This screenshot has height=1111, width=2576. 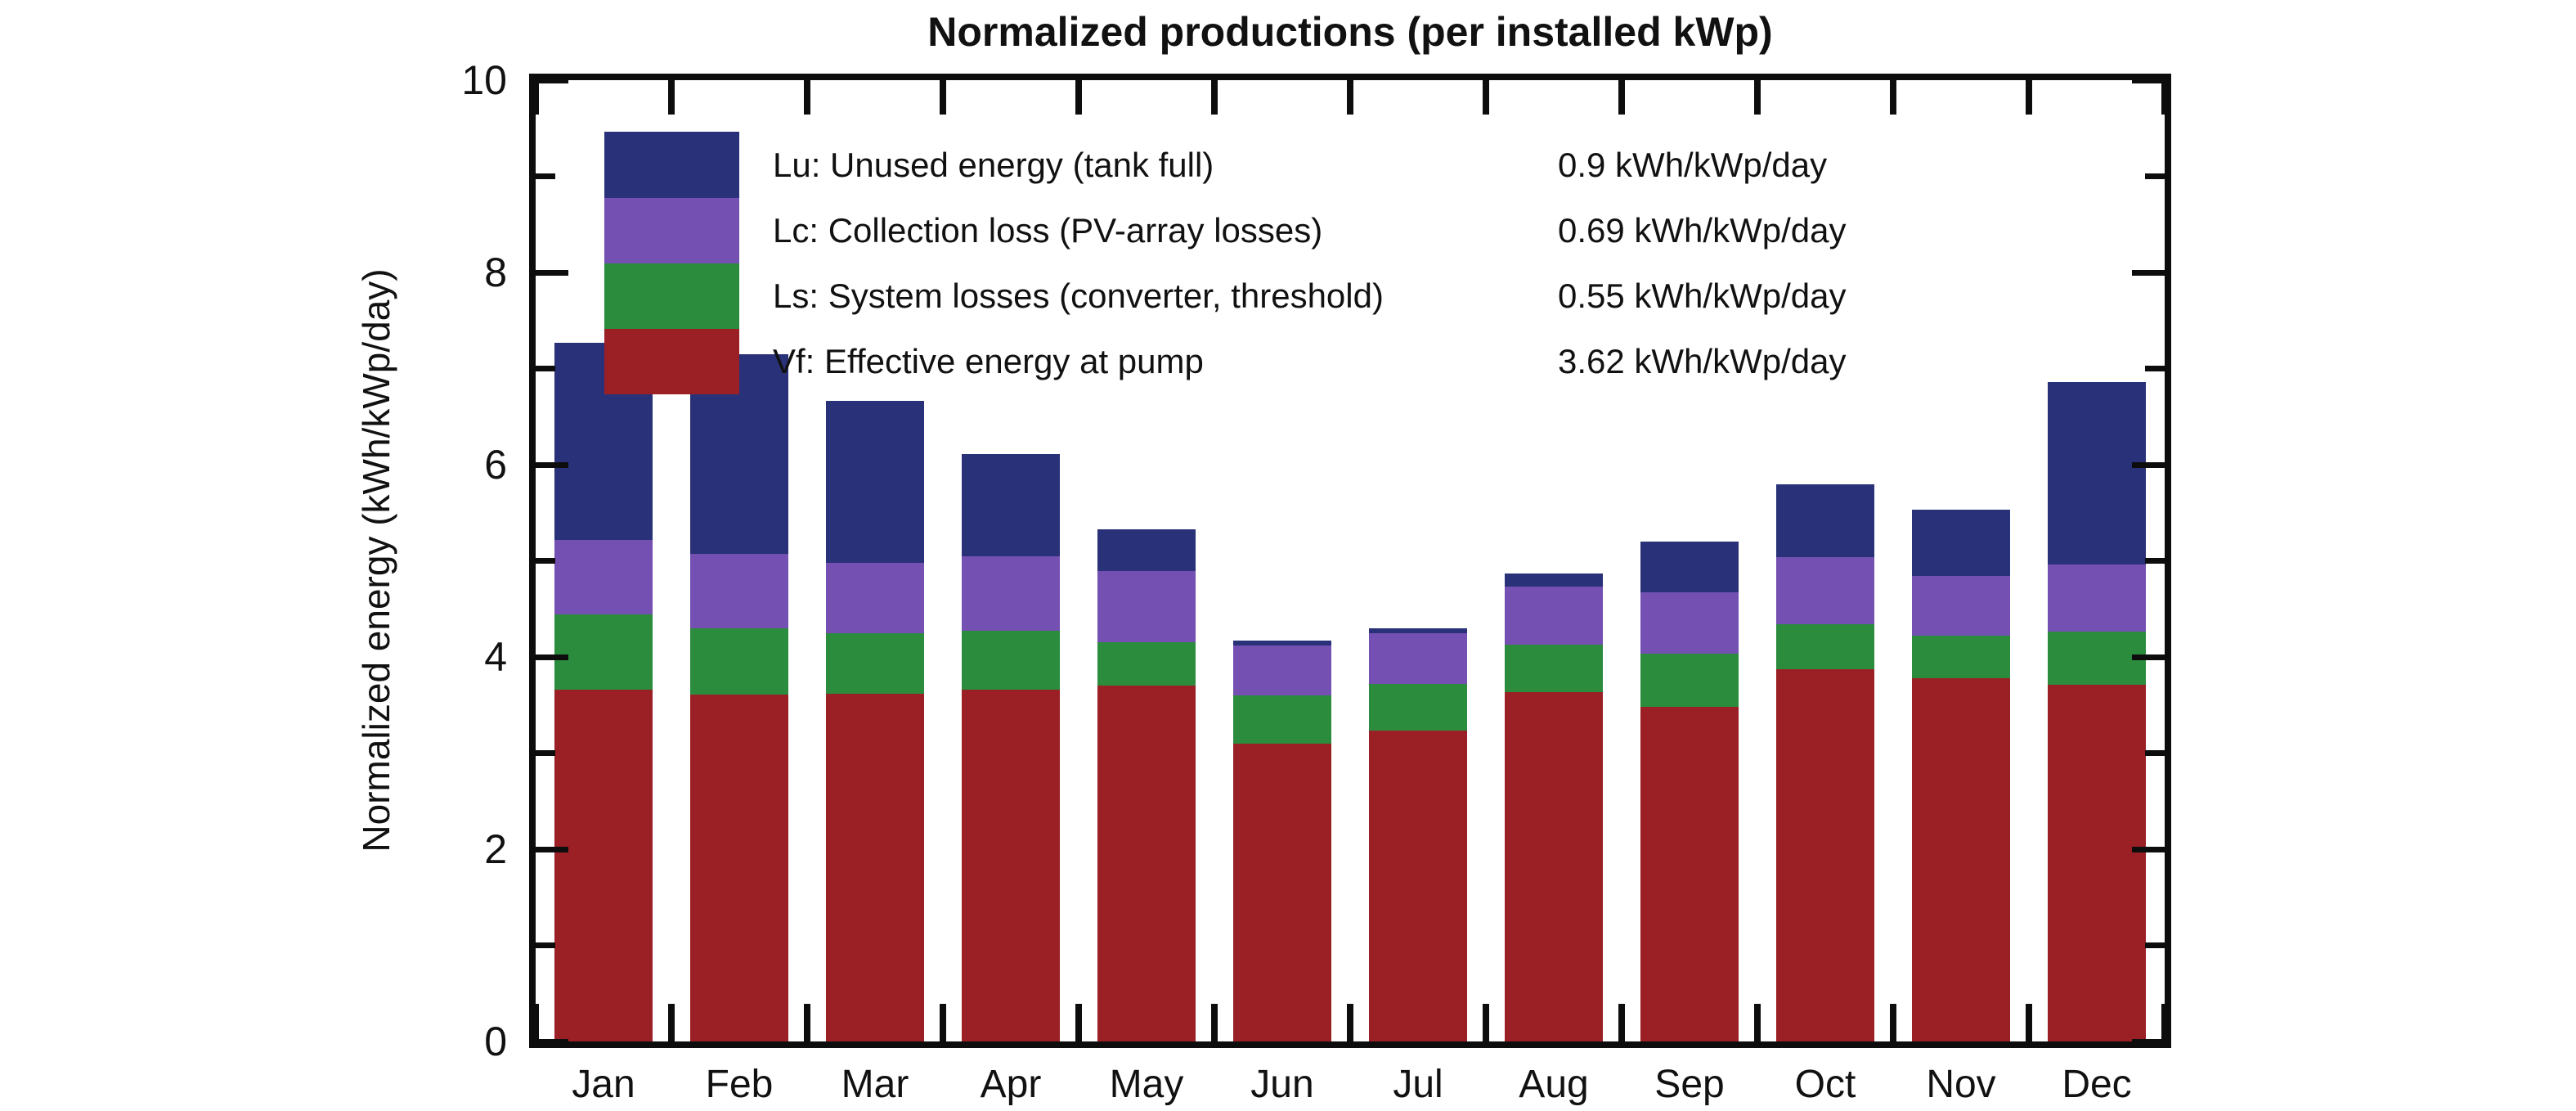 I want to click on legend-label-lc: Lc: Collection loss (PV-array losses), so click(x=1048, y=230).